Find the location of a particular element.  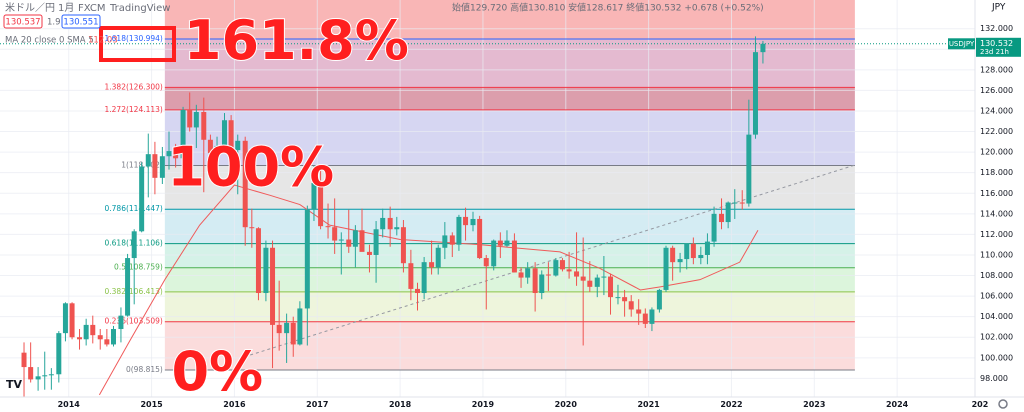

source: FXCM is located at coordinates (92, 8).